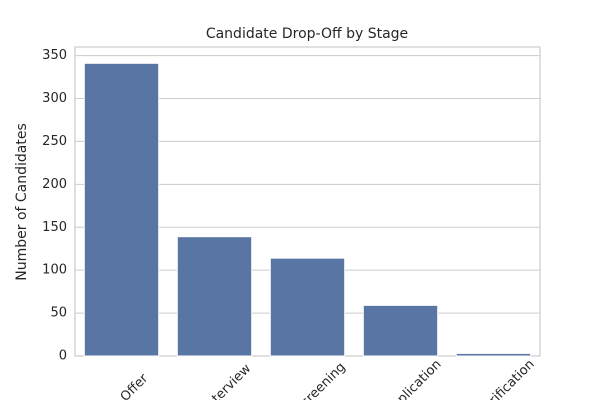 The height and width of the screenshot is (400, 600). What do you see at coordinates (228, 380) in the screenshot?
I see `x-tick-label: Interview` at bounding box center [228, 380].